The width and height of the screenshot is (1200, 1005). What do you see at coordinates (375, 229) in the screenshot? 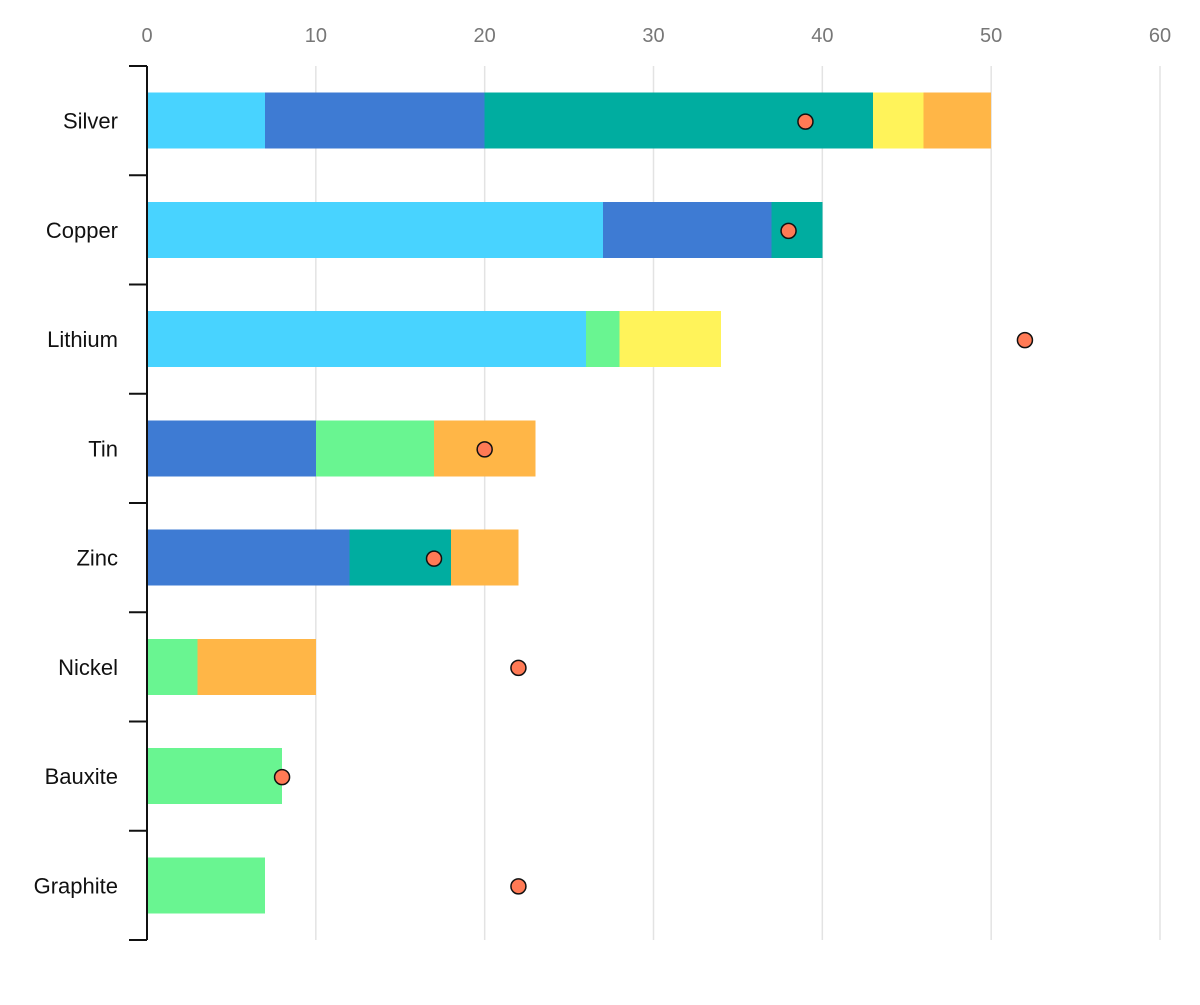
I see `bar-segment-copper-s1` at bounding box center [375, 229].